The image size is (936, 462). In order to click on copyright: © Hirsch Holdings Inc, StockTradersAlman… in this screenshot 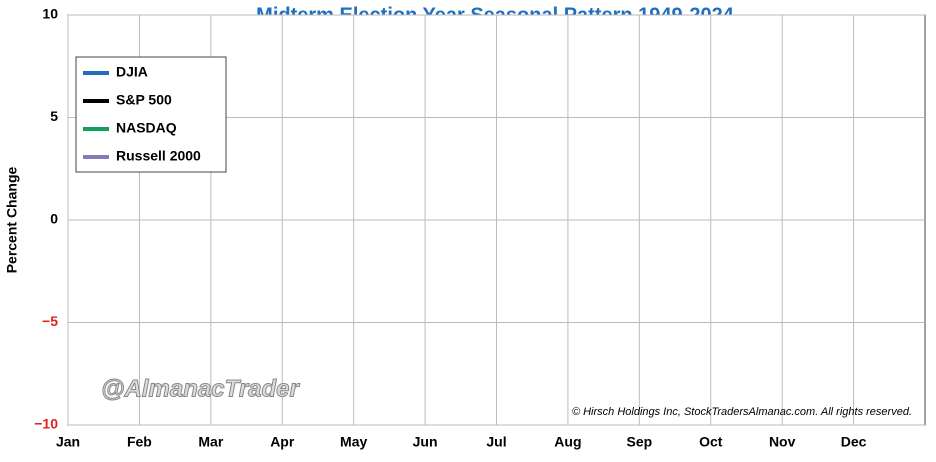, I will do `click(742, 412)`.